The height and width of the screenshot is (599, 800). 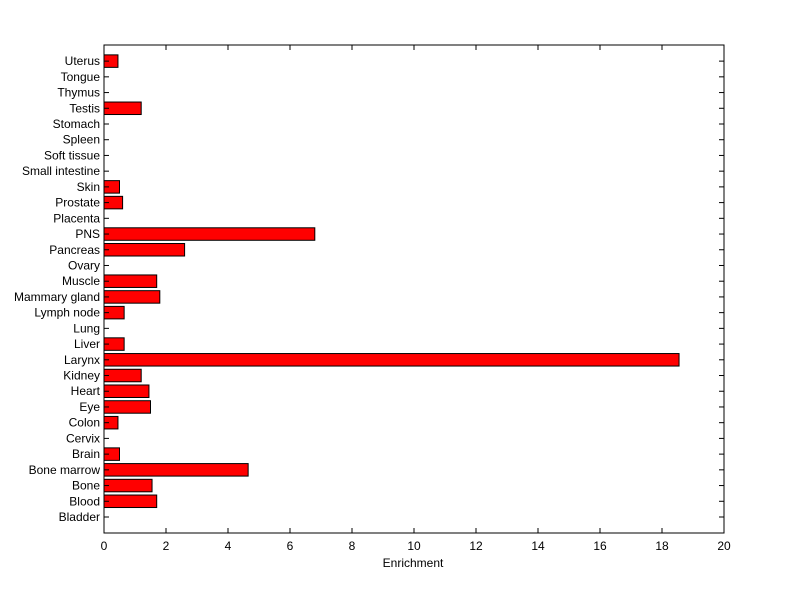 What do you see at coordinates (104, 546) in the screenshot?
I see `x-tick-label: 0` at bounding box center [104, 546].